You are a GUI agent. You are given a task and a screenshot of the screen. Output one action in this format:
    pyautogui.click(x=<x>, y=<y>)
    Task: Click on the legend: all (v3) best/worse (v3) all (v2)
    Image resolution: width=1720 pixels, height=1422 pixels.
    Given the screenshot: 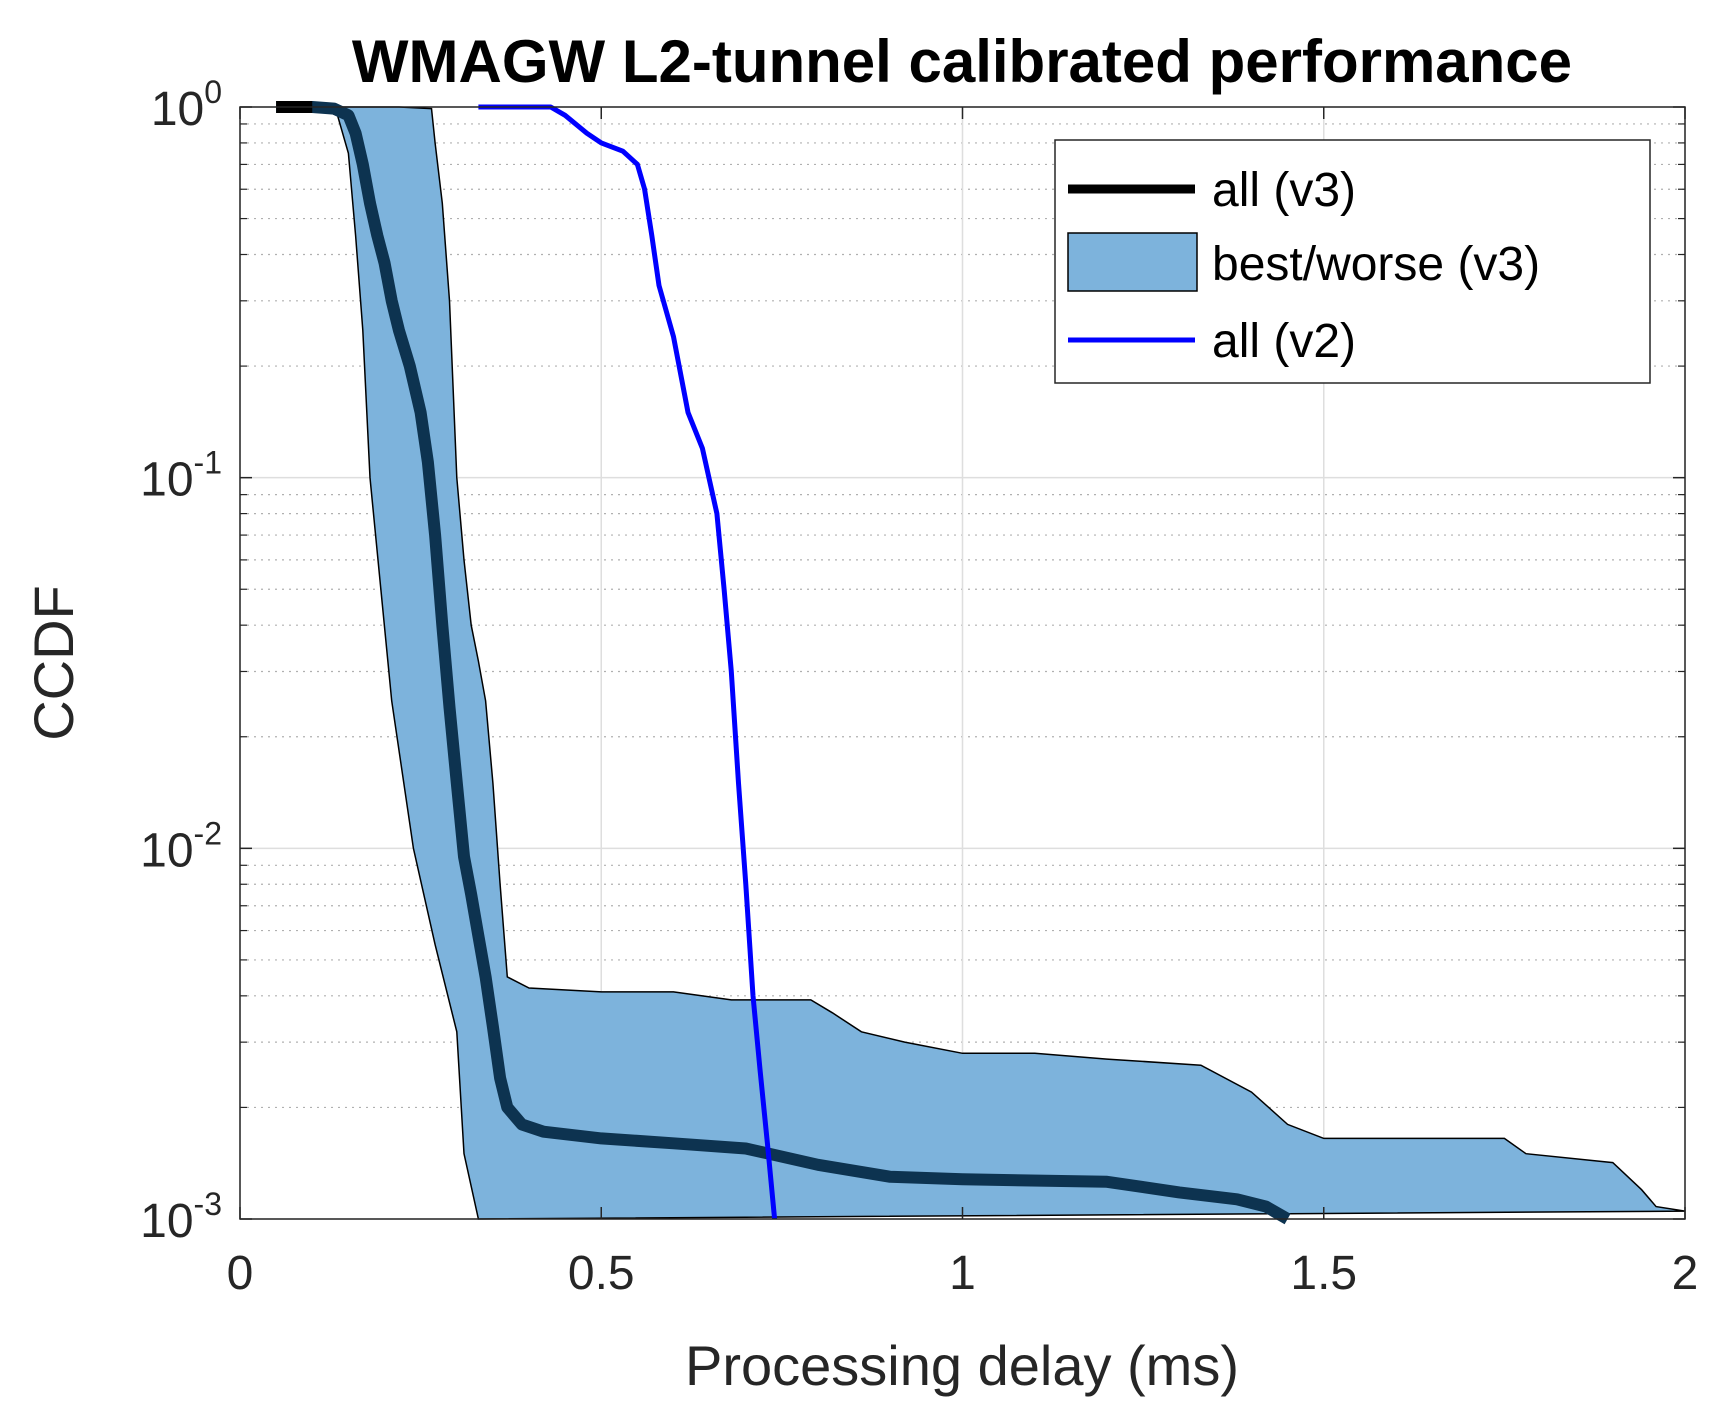 What is the action you would take?
    pyautogui.click(x=1352, y=261)
    